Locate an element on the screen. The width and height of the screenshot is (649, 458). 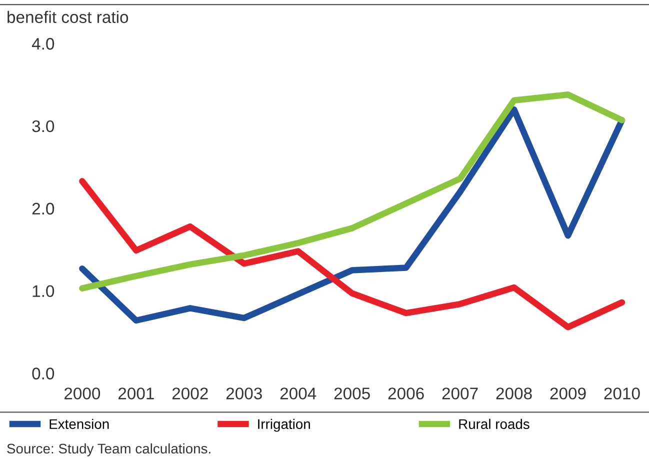
y-tick-label: 0.0 is located at coordinates (43, 374).